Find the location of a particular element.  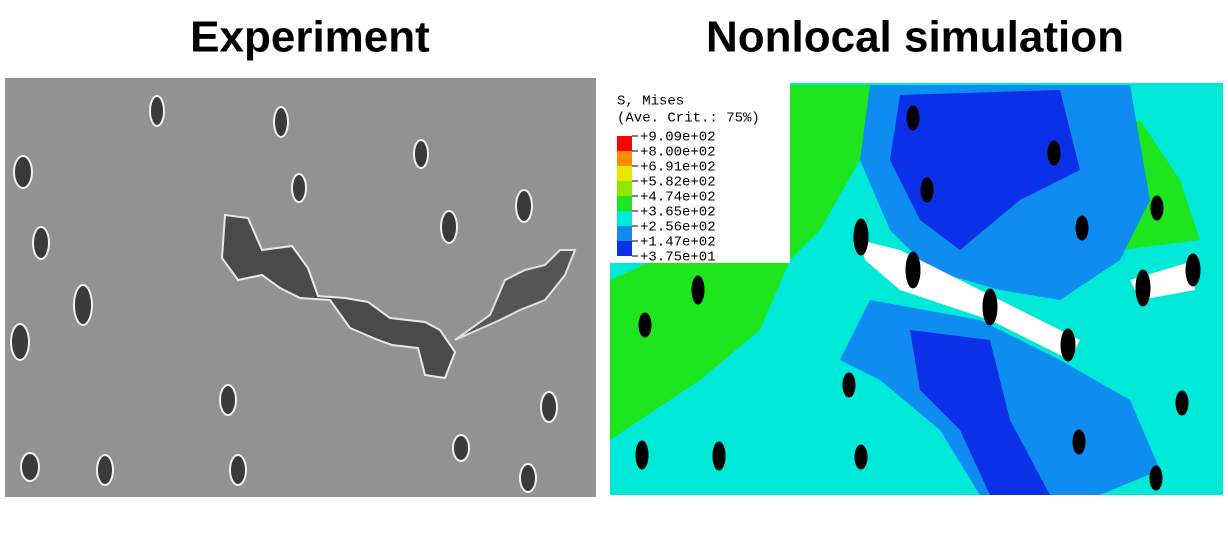

panel-title: Nonlocal simulation is located at coordinates (915, 37).